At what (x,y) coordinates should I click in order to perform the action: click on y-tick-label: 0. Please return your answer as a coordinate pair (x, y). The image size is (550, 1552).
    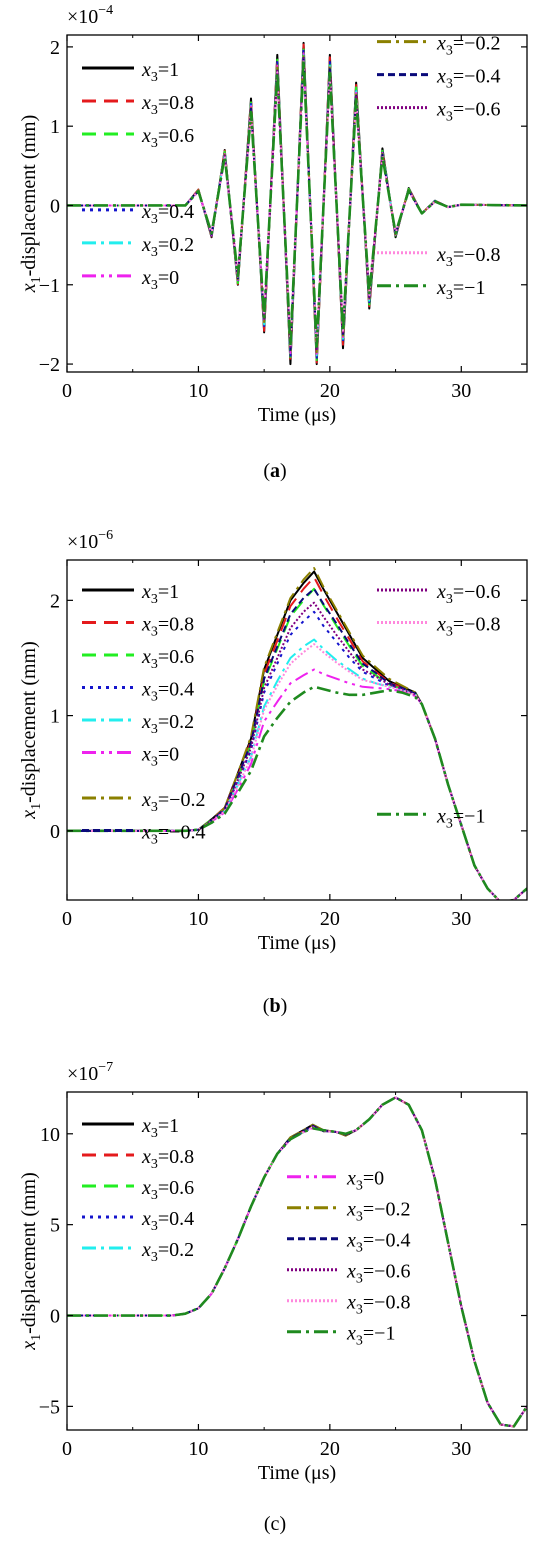
    Looking at the image, I should click on (55, 206).